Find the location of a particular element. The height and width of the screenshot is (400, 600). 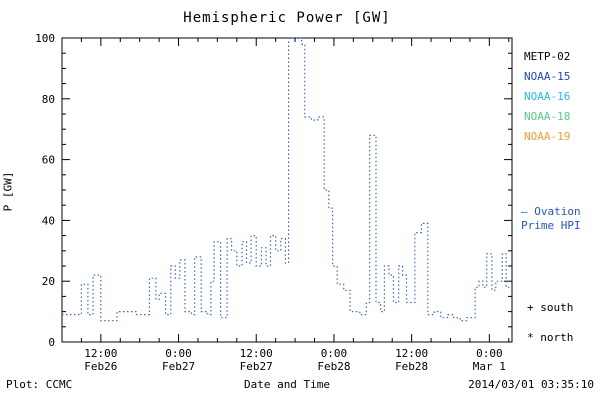

y-tick-label: 40 is located at coordinates (48, 220).